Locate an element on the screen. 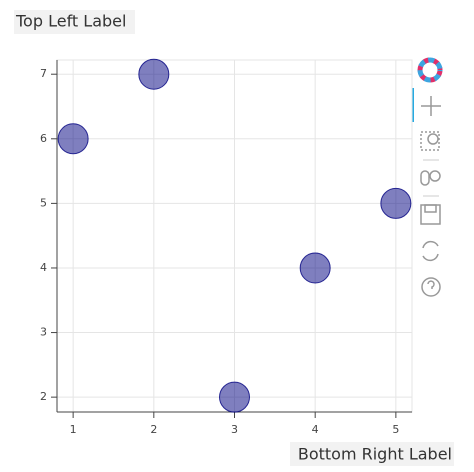  annotation: Bottom Right Label is located at coordinates (375, 454).